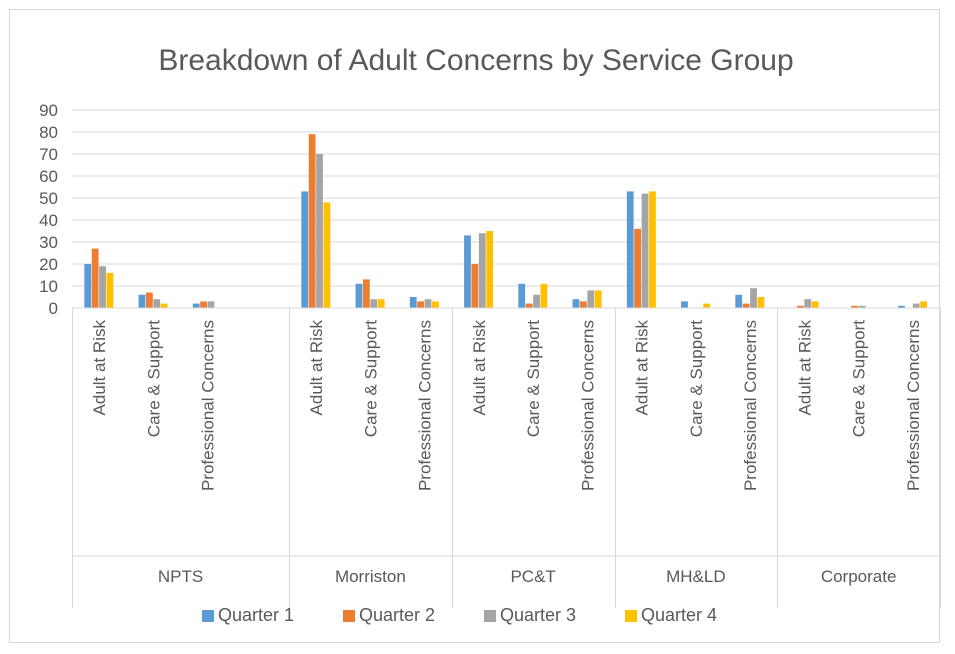 The width and height of the screenshot is (955, 654). I want to click on y-tick-label: 20, so click(48, 264).